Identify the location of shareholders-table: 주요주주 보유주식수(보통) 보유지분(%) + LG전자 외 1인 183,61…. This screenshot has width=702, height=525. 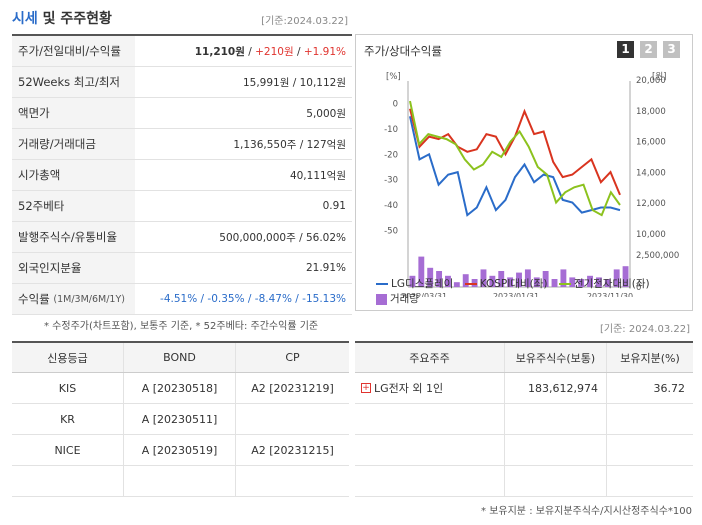
(524, 419).